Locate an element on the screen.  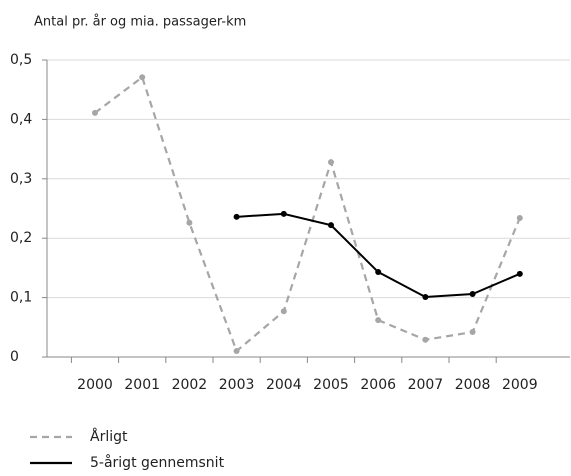
y-tick-label: 0 is located at coordinates (14, 357).